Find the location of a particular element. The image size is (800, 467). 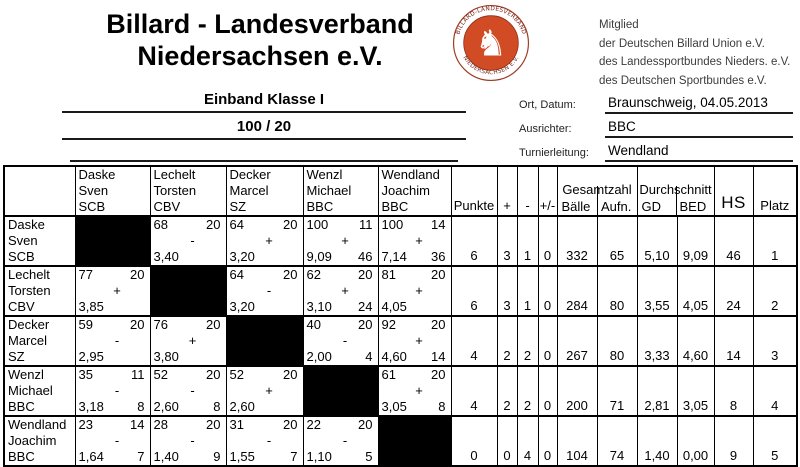

player-col-header-decker: Decker Marcel SZ is located at coordinates (264, 191).